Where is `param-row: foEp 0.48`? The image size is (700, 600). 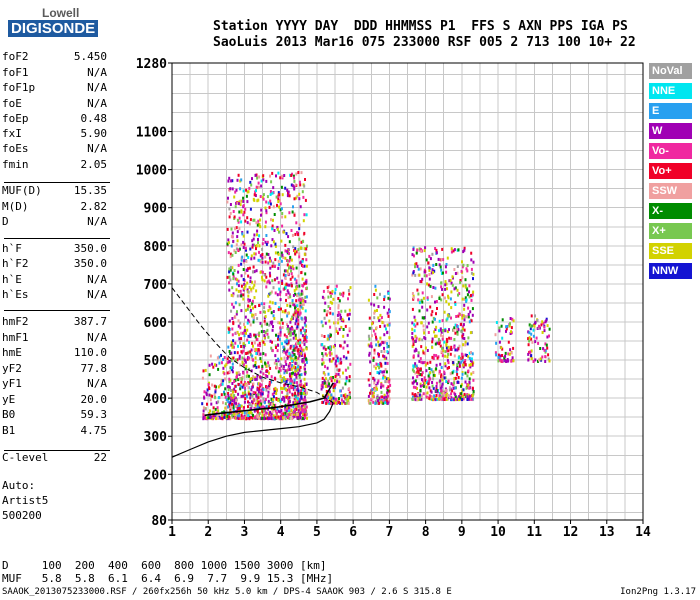
param-row: foEp 0.48 is located at coordinates (54, 118).